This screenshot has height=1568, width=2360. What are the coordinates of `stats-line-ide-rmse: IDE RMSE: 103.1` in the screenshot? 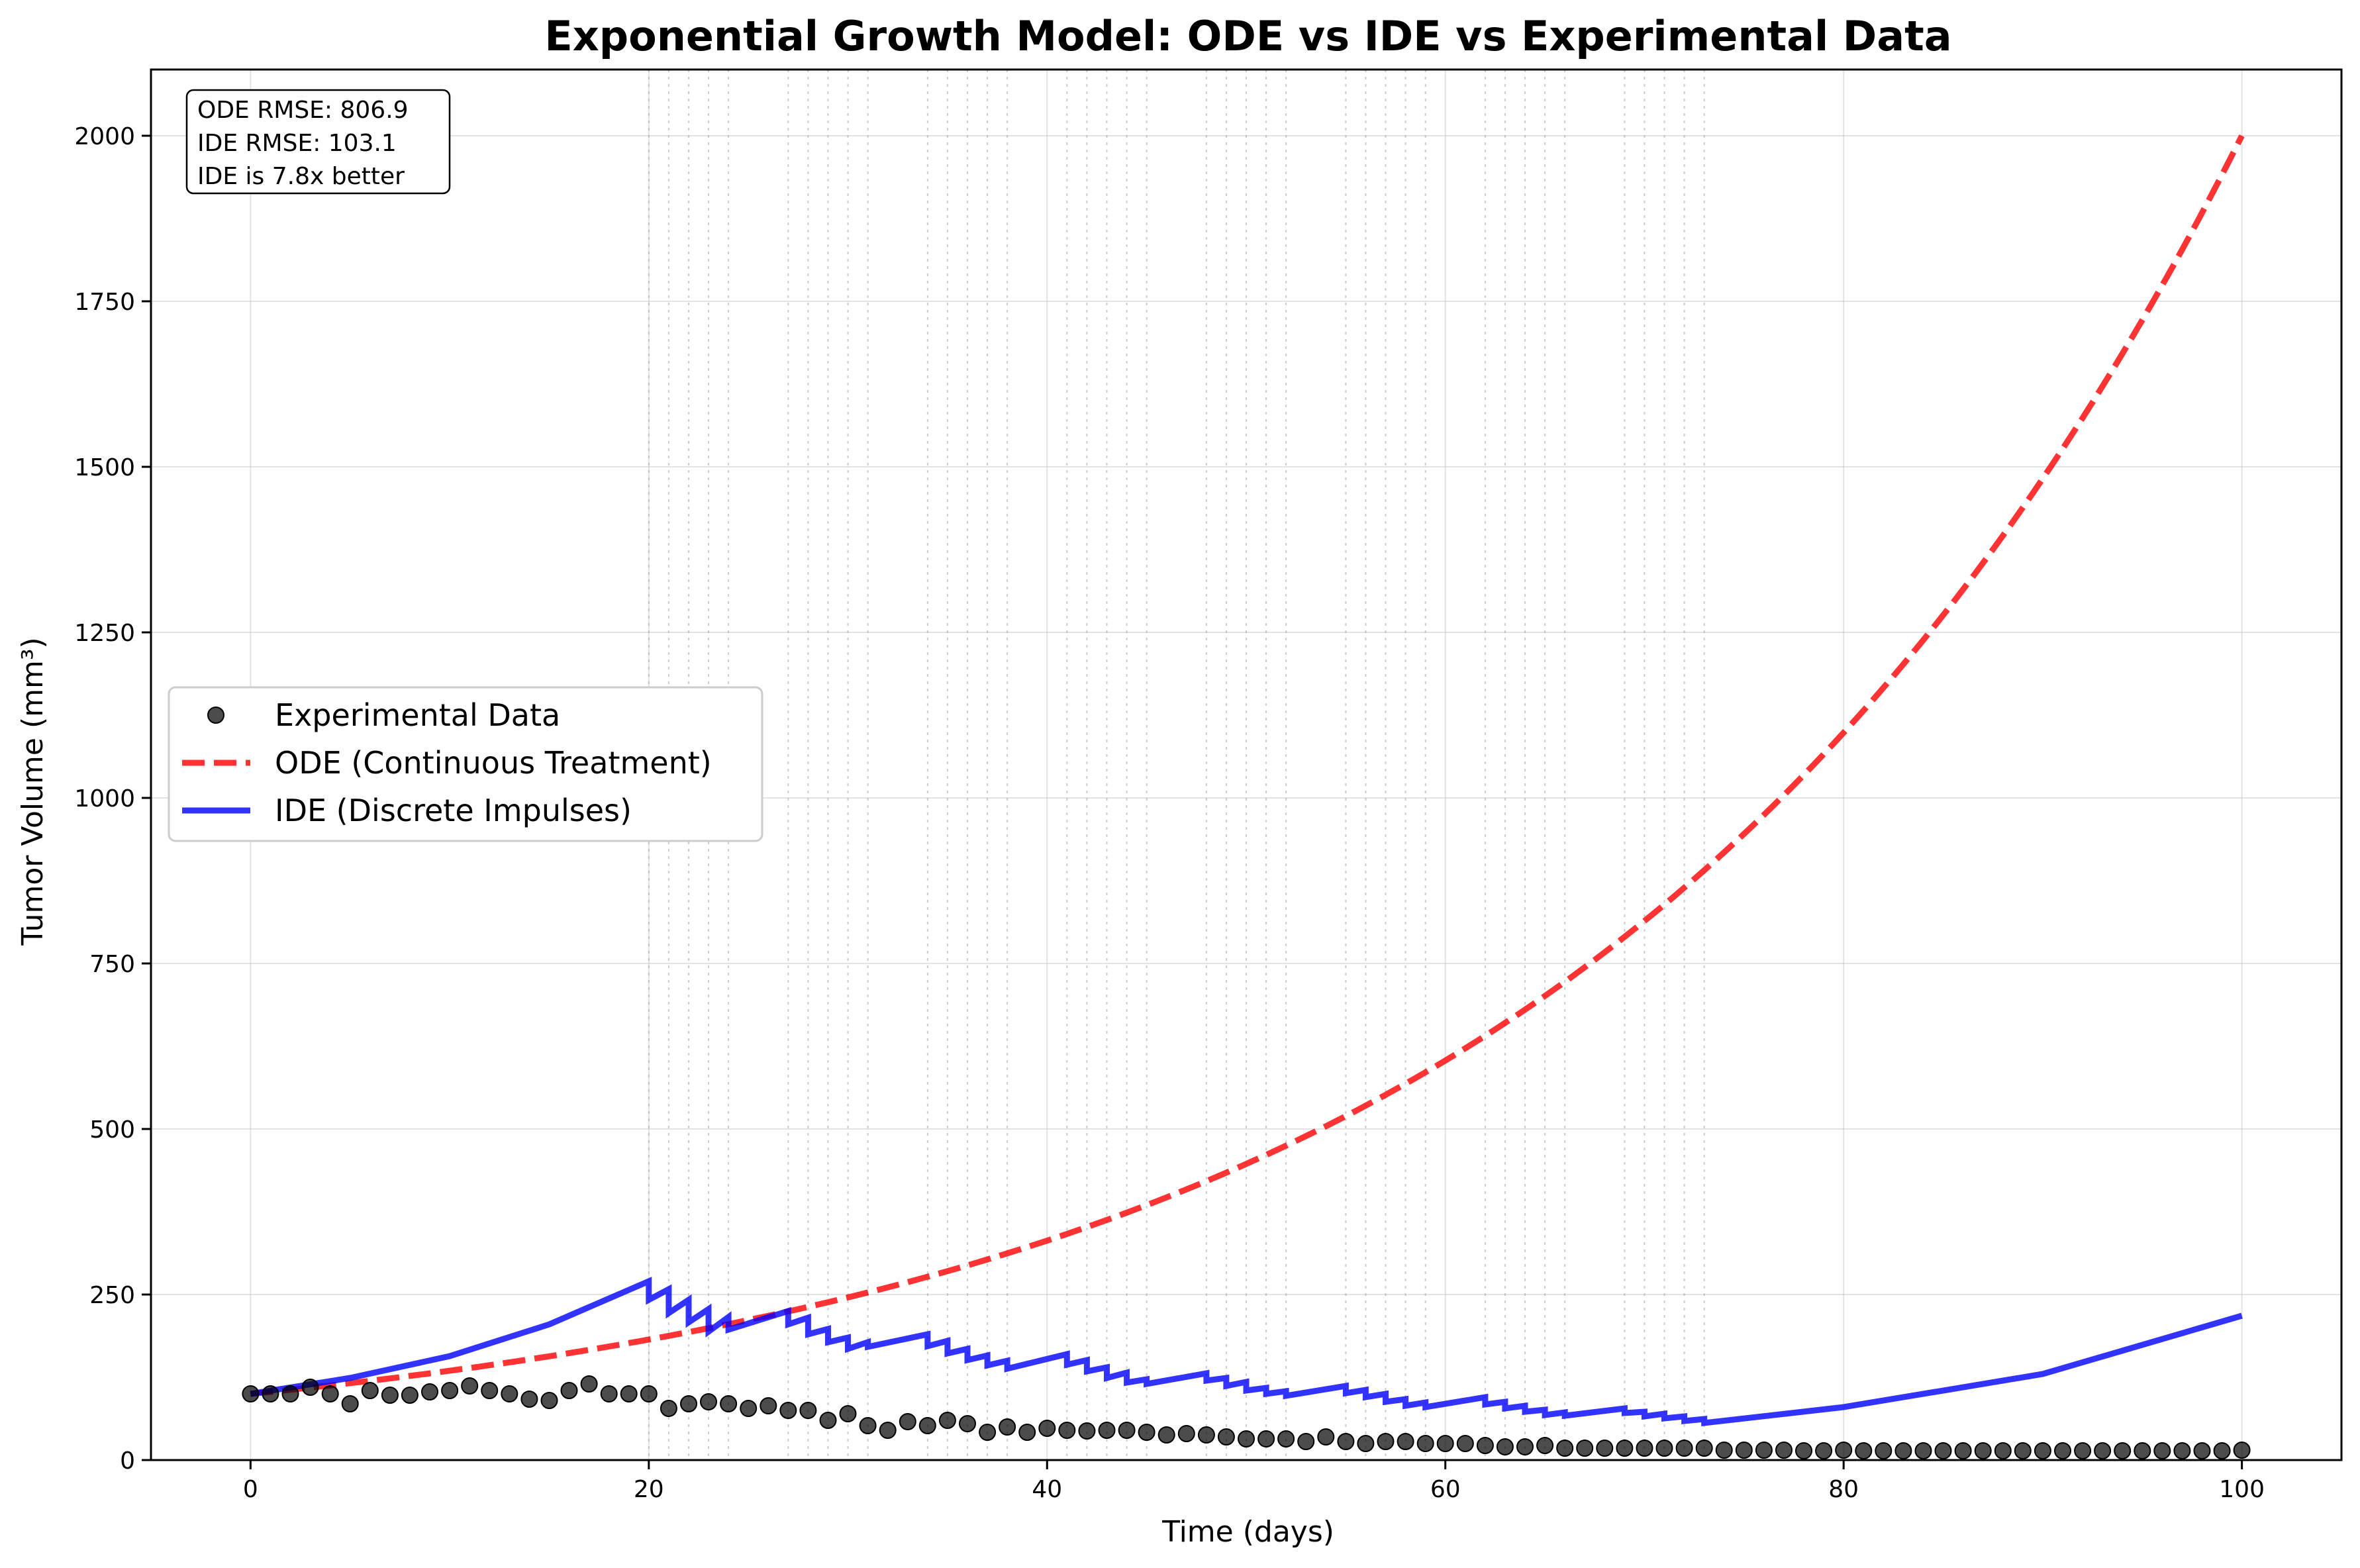 It's located at (297, 143).